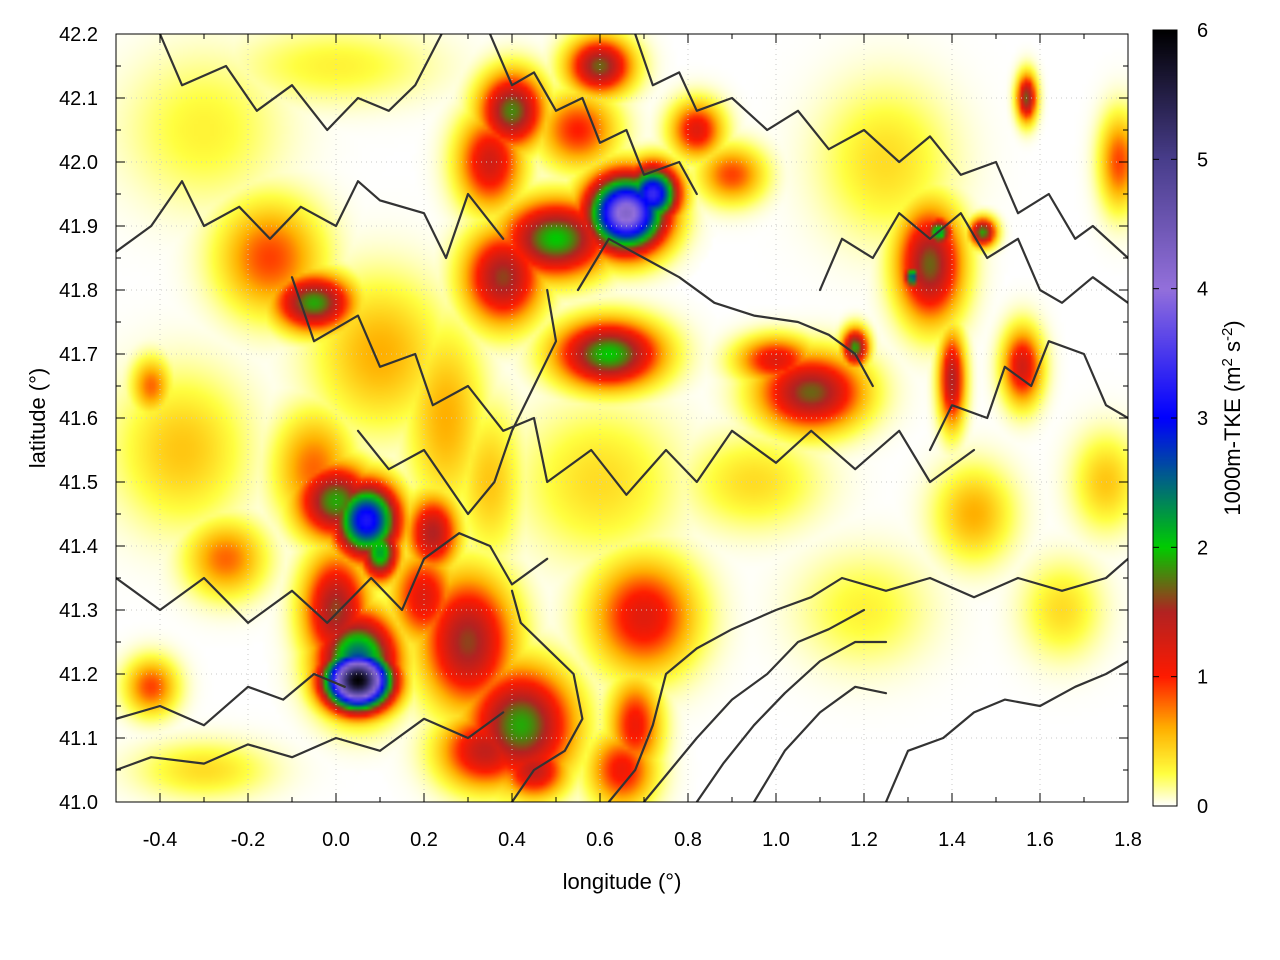 The width and height of the screenshot is (1280, 960). Describe the element at coordinates (78, 35) in the screenshot. I see `y-tick-label: 42.2` at that location.